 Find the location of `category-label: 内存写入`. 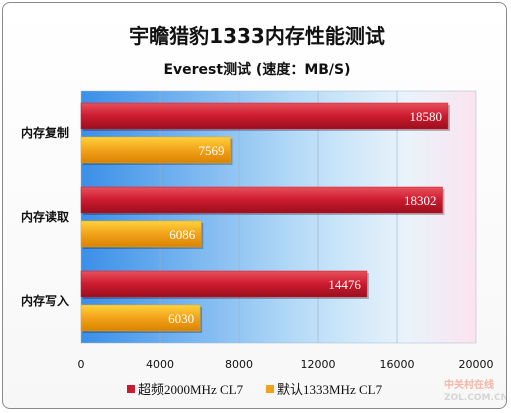

category-label: 内存写入 is located at coordinates (45, 300).